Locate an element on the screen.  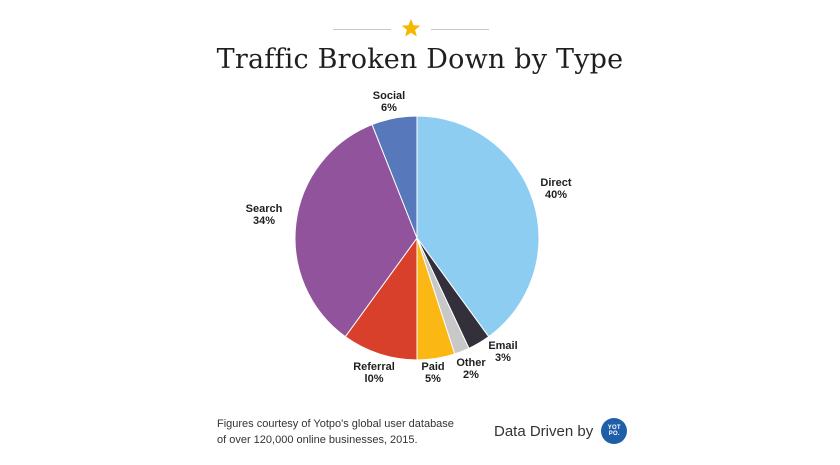
header-ornament is located at coordinates (411, 30).